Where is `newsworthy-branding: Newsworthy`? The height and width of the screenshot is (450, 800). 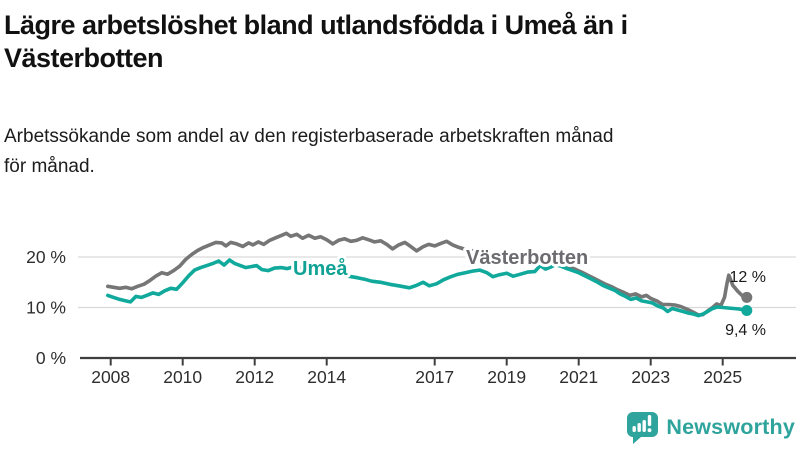
newsworthy-branding: Newsworthy is located at coordinates (710, 427).